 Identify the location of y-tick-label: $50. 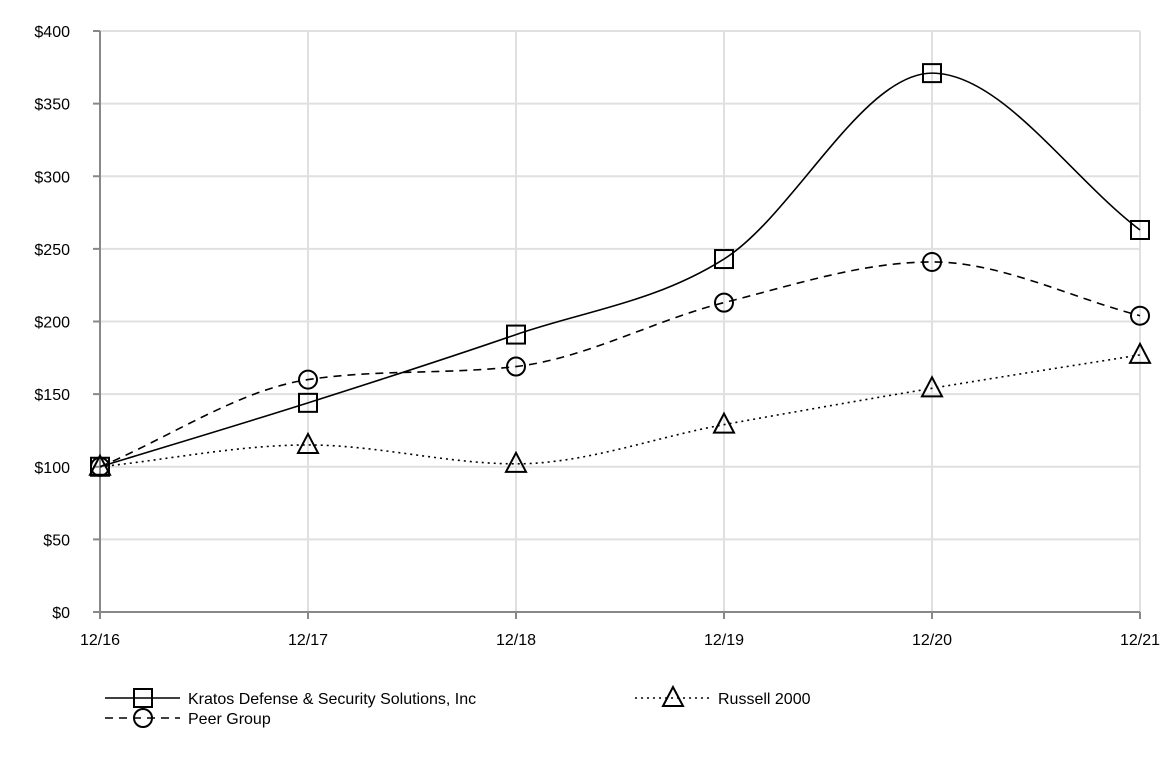
(56, 540).